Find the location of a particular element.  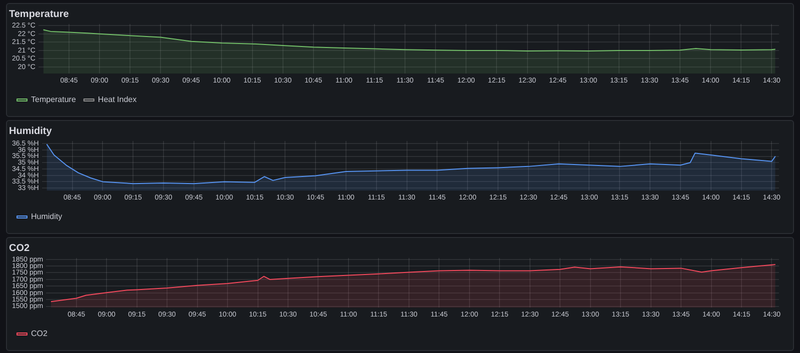

chart-title: CO2 is located at coordinates (19, 248).